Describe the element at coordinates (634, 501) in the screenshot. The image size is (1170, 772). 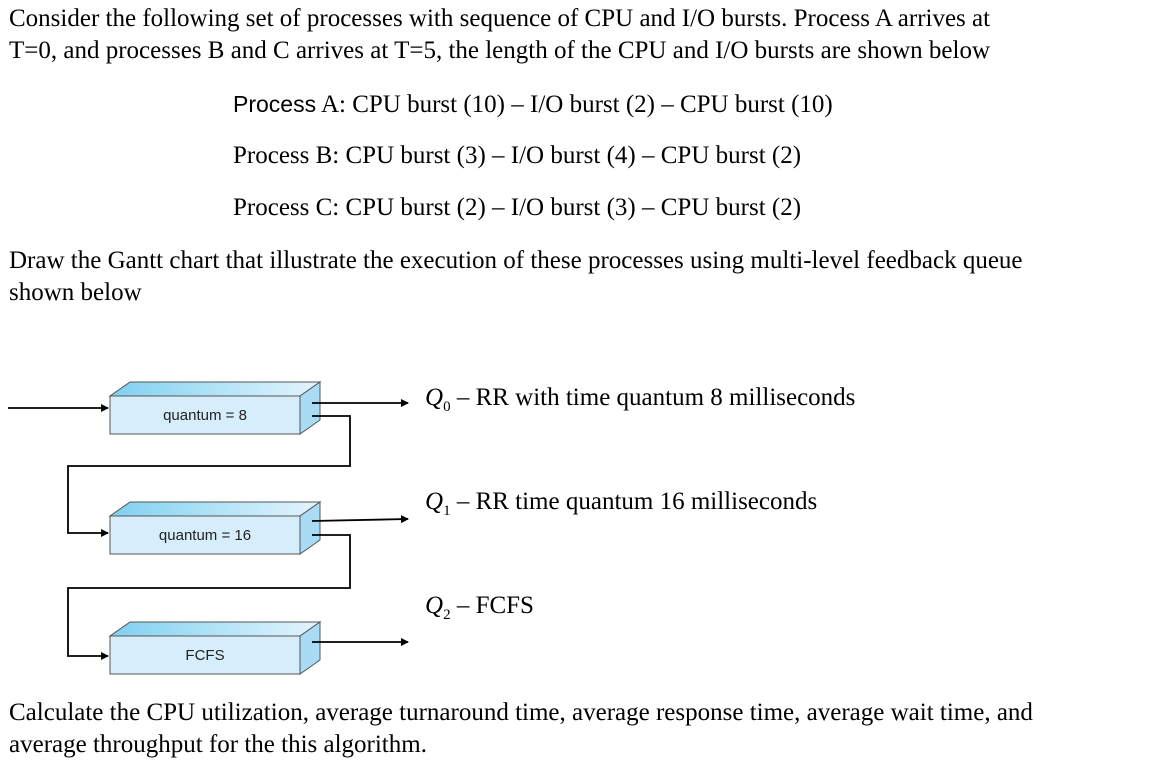
I see `queue-1-policy: – RR time quantum 16 milliseconds` at that location.